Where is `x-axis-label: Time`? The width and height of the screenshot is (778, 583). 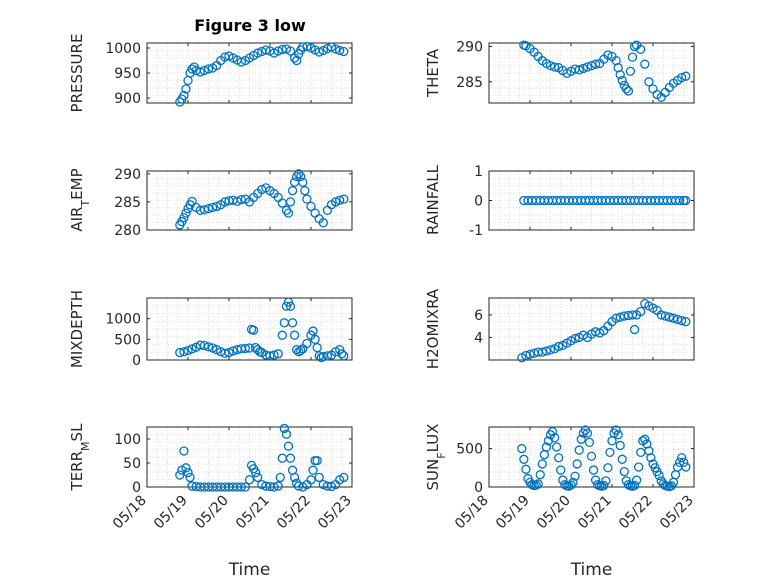 x-axis-label: Time is located at coordinates (249, 570).